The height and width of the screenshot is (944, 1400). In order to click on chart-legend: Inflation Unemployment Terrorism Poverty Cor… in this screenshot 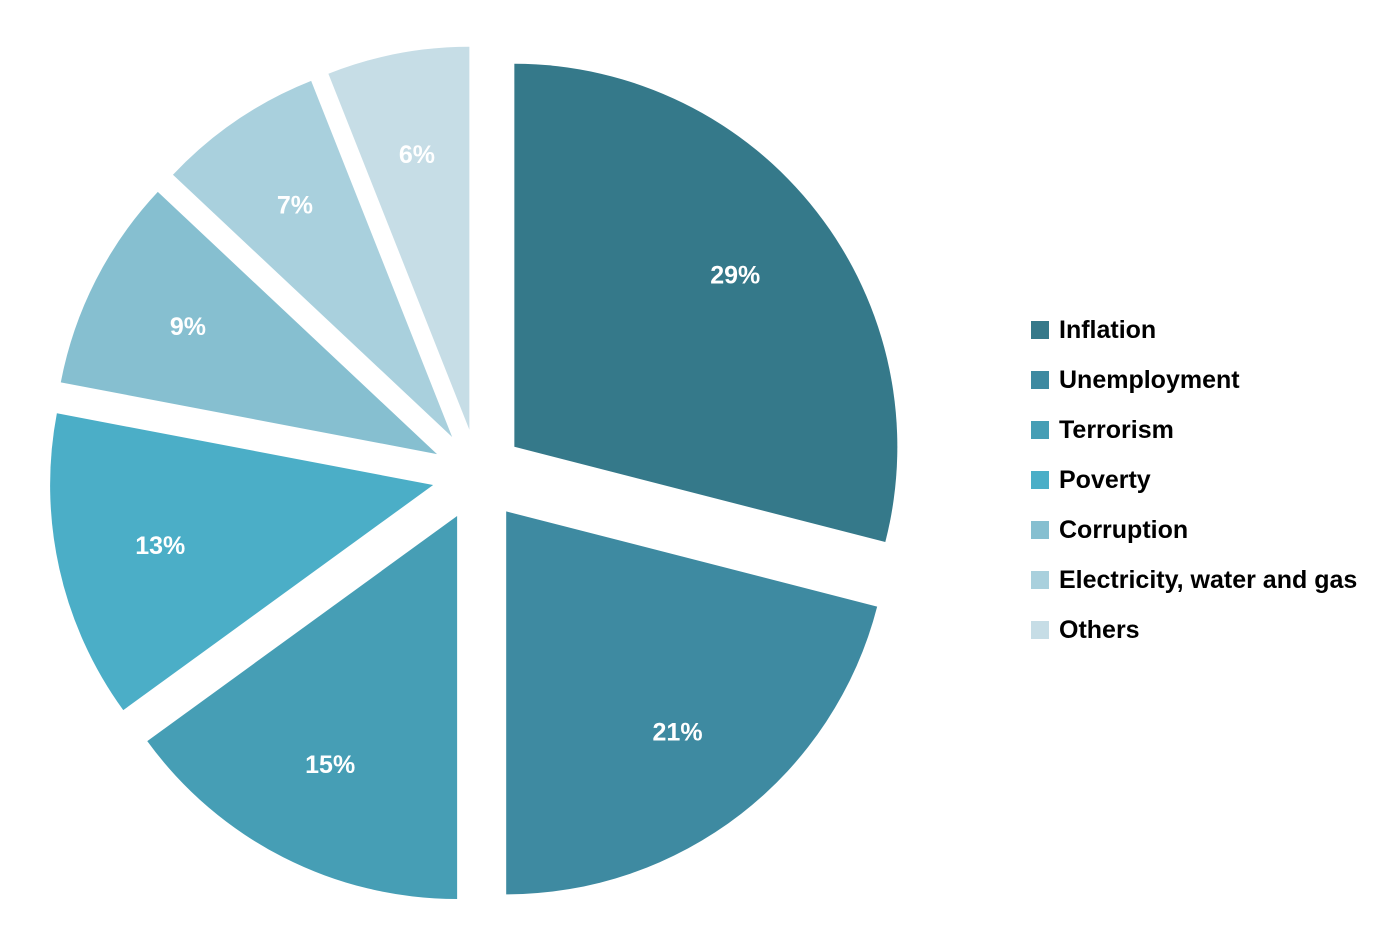, I will do `click(1215, 480)`.